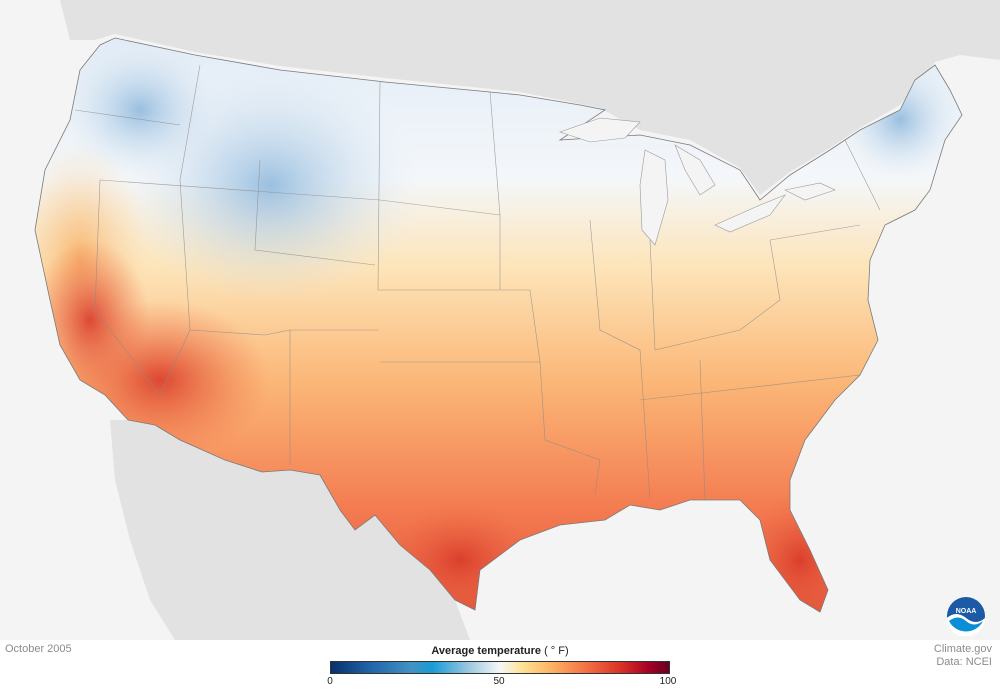  What do you see at coordinates (499, 681) in the screenshot?
I see `legend-tick-mid: 50` at bounding box center [499, 681].